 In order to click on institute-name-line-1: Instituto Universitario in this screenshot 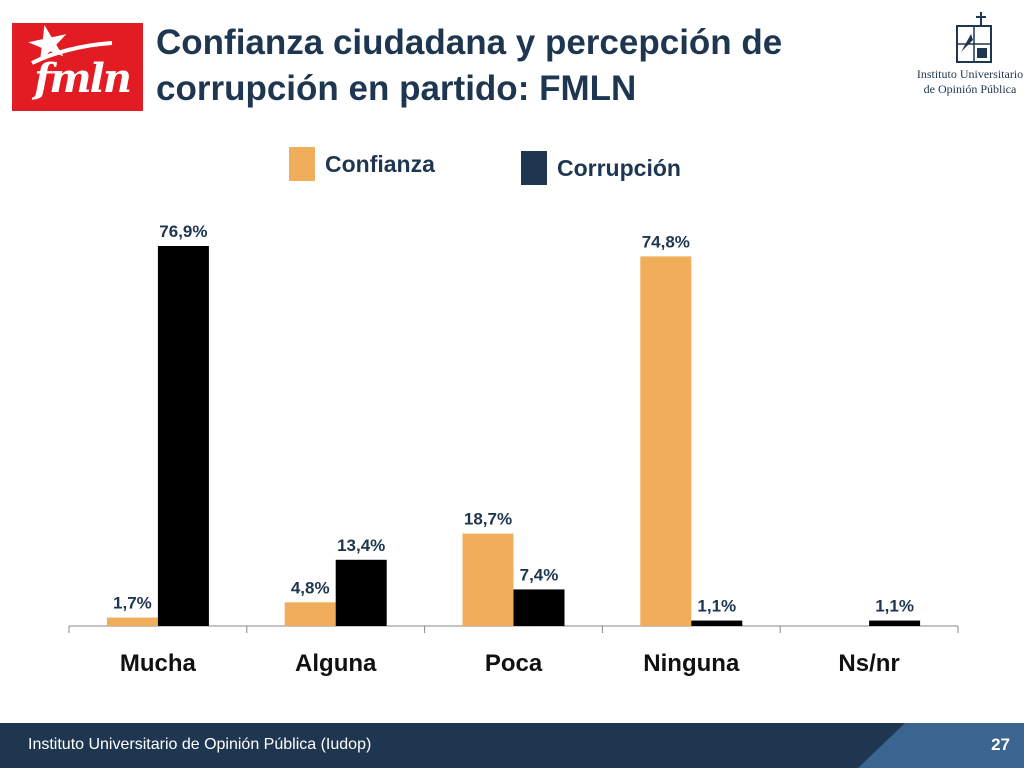, I will do `click(970, 74)`.